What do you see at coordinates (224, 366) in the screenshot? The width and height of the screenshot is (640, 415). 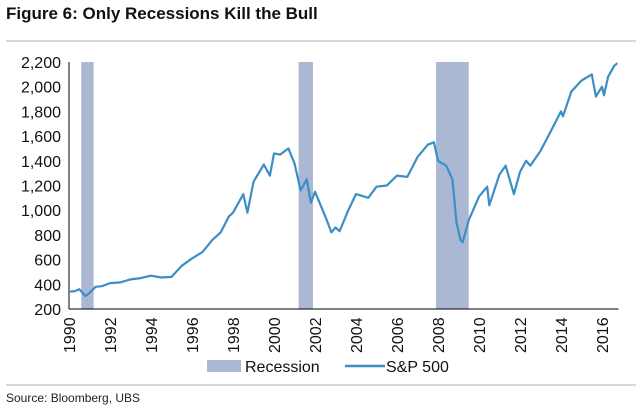 I see `legend-recession-swatch` at bounding box center [224, 366].